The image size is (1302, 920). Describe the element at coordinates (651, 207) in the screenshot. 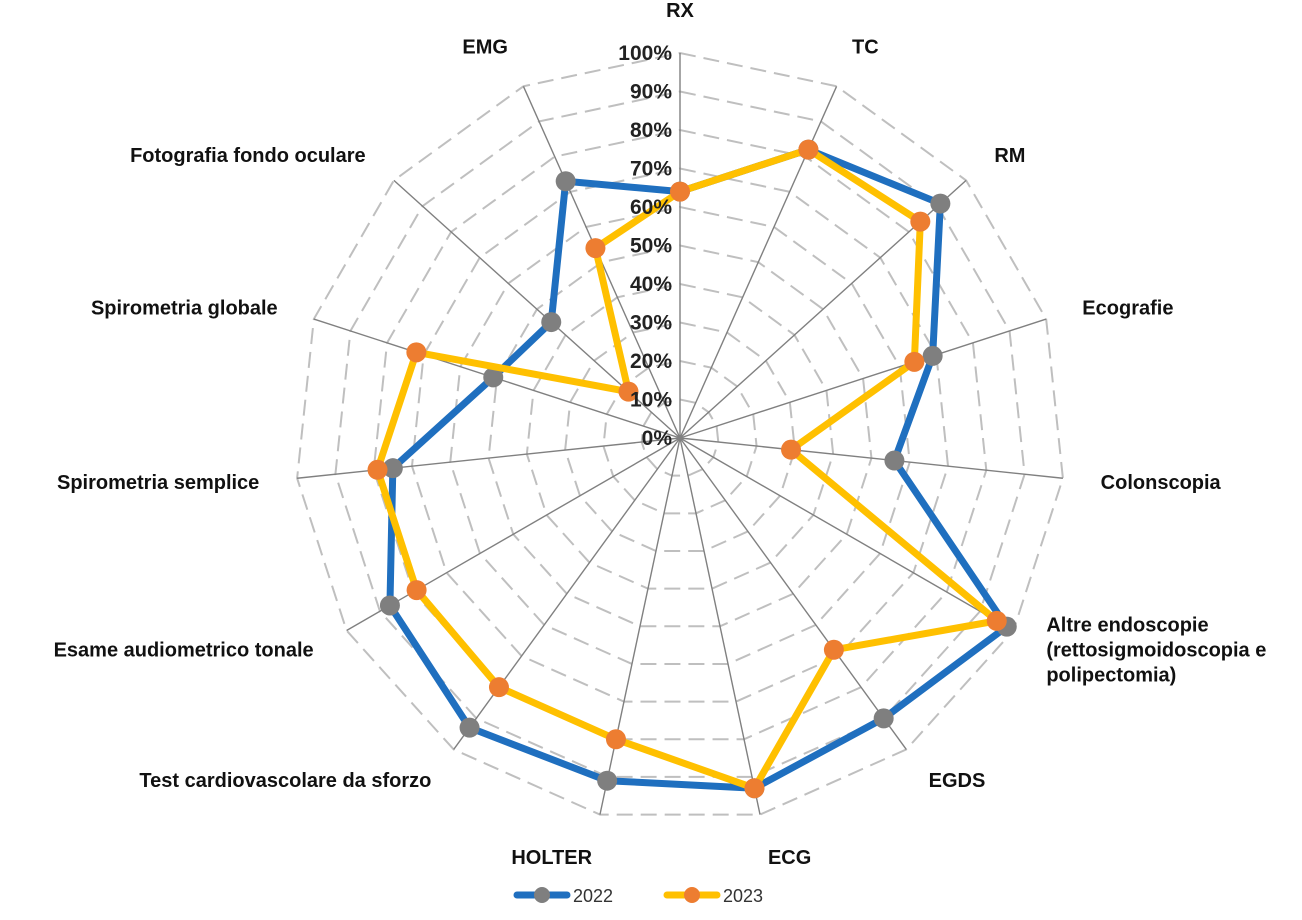

I see `tick-label: 60%` at that location.